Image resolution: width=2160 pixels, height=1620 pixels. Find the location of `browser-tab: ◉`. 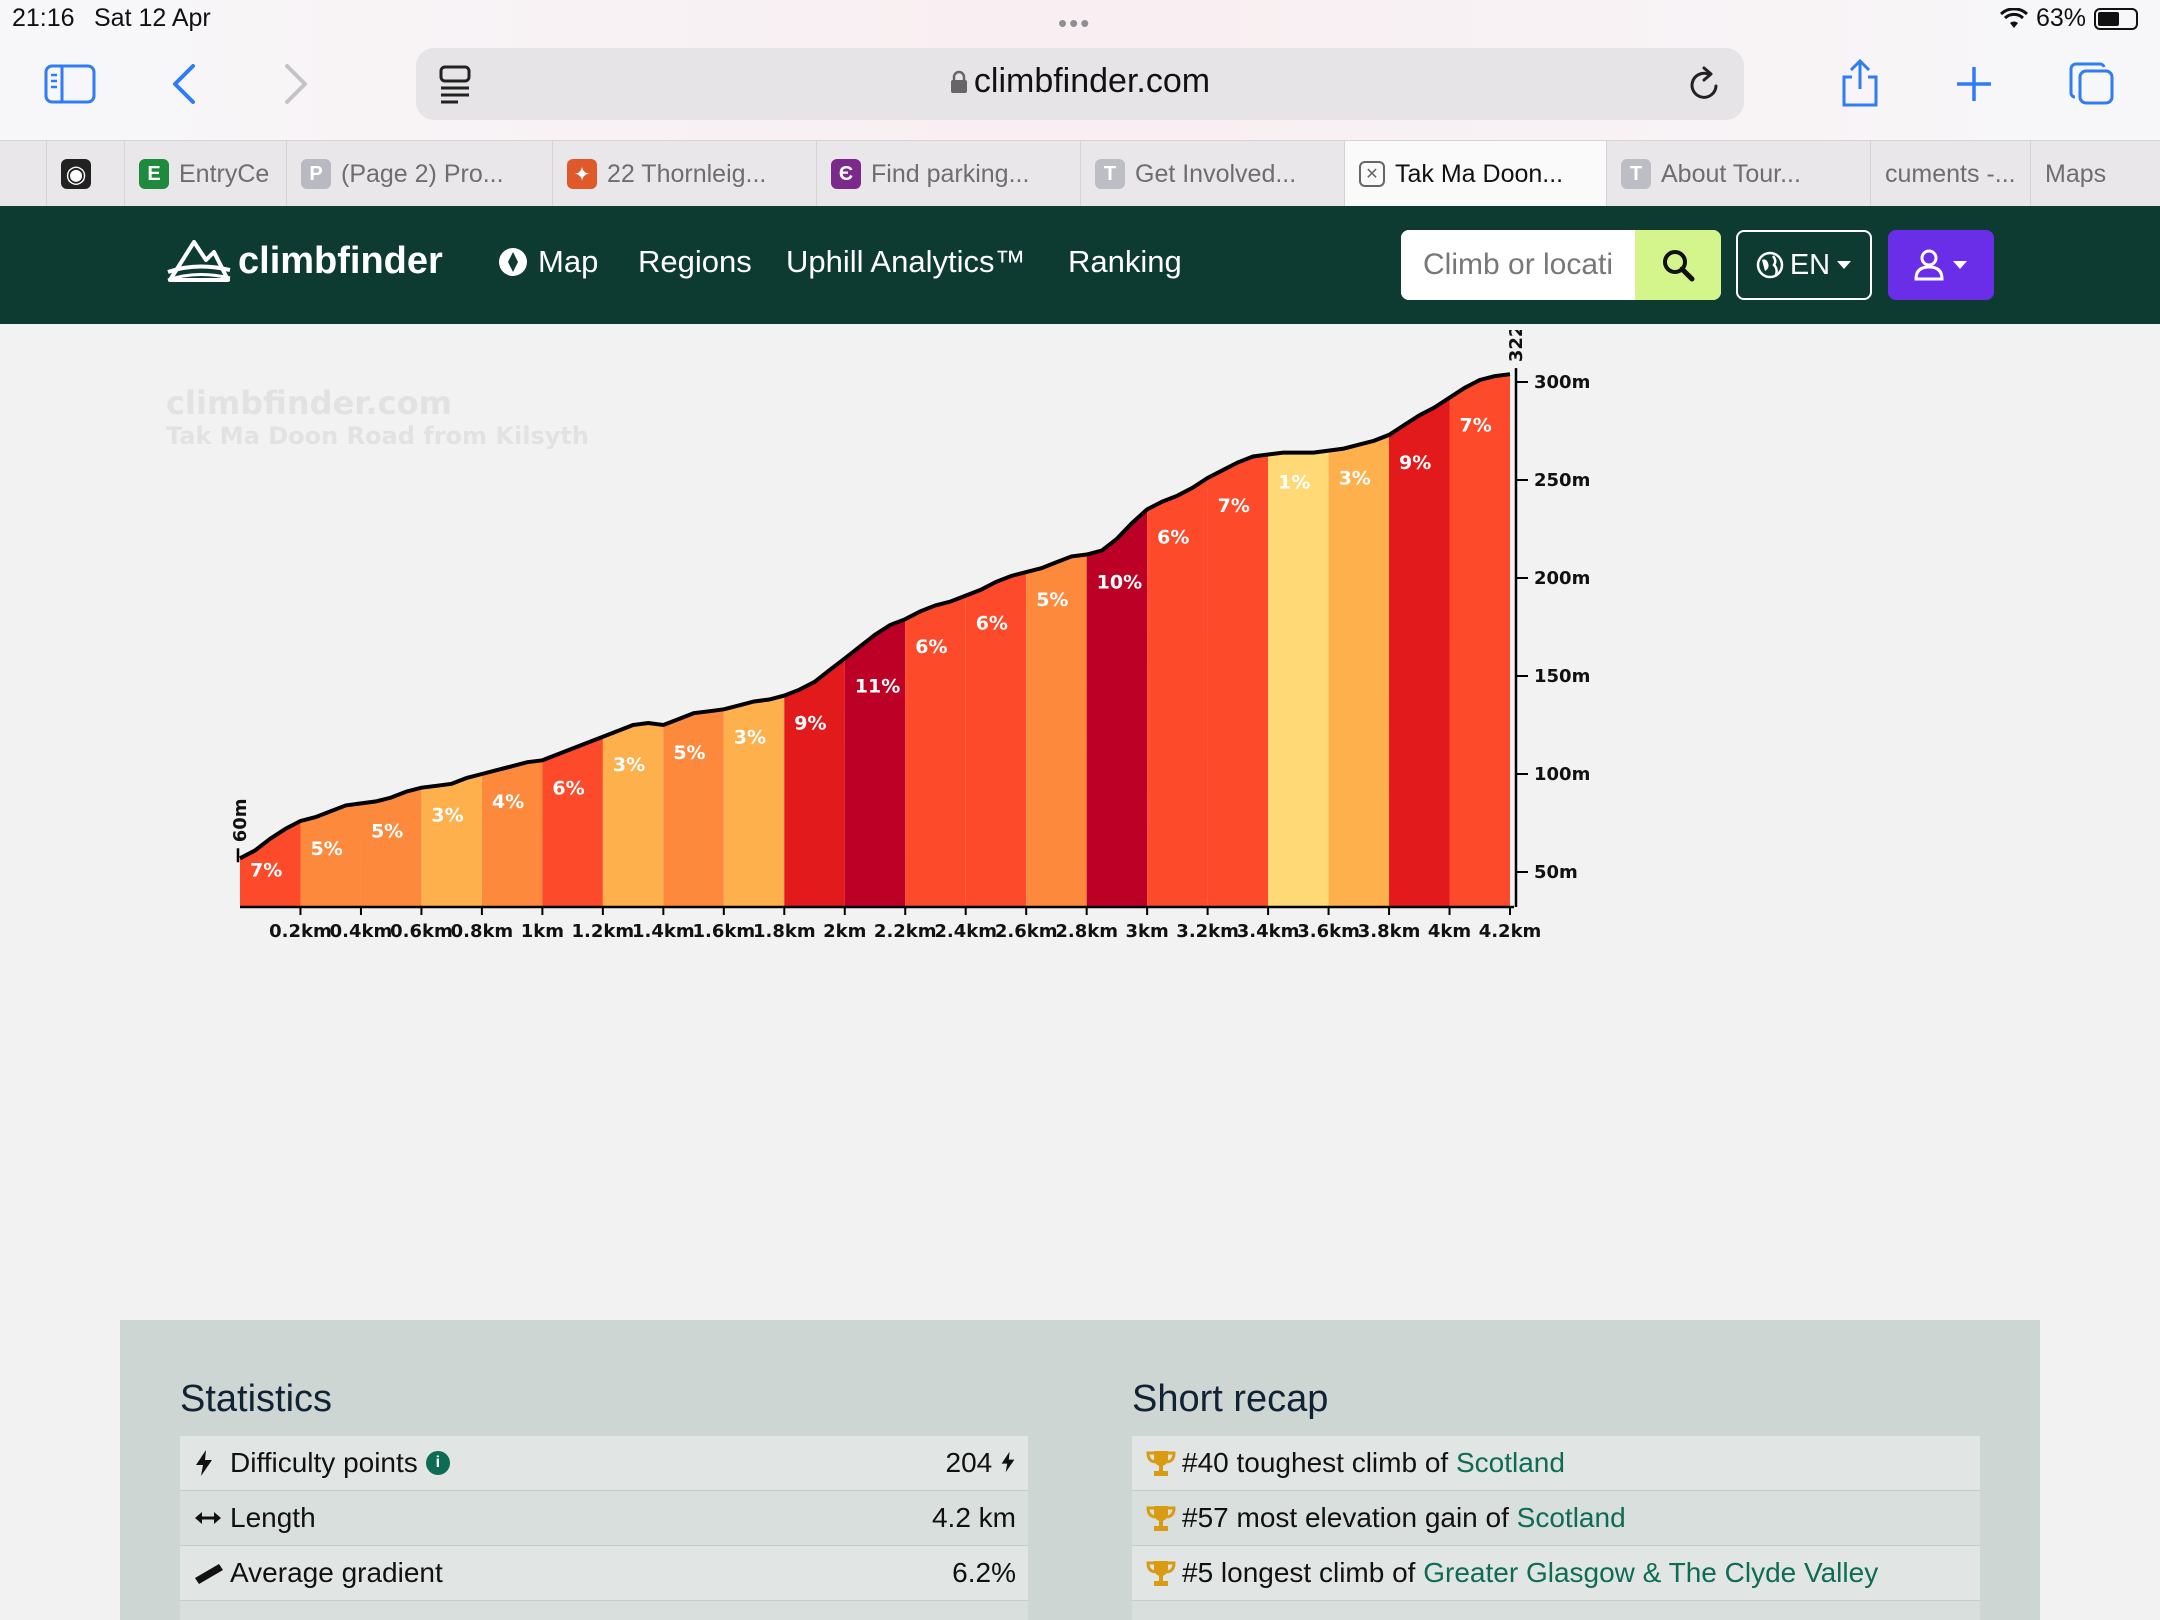

browser-tab: ◉ is located at coordinates (85, 174).